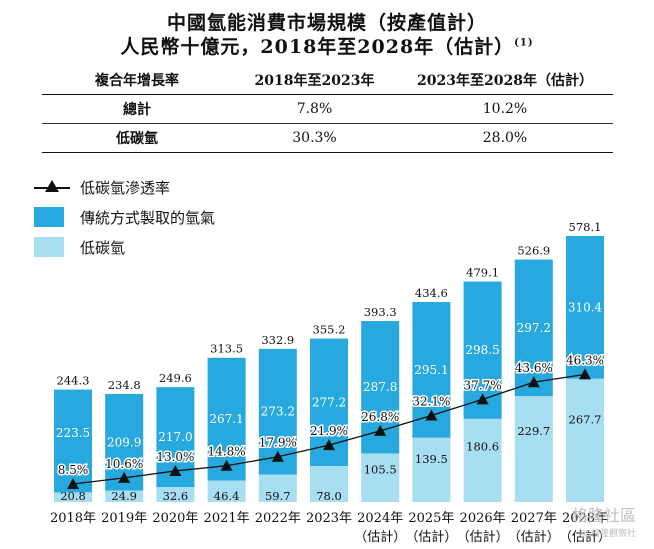 The height and width of the screenshot is (549, 654). I want to click on cagr-value: 10.2%, so click(505, 109).